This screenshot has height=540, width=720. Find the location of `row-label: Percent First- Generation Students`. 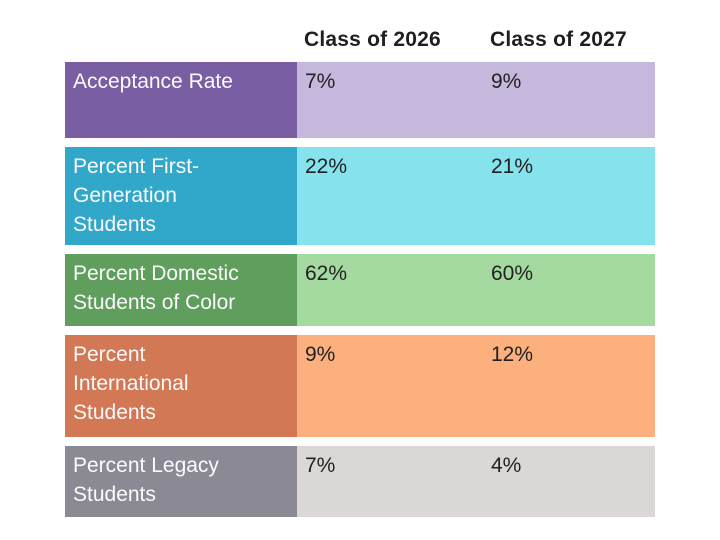

row-label: Percent First- Generation Students is located at coordinates (181, 196).